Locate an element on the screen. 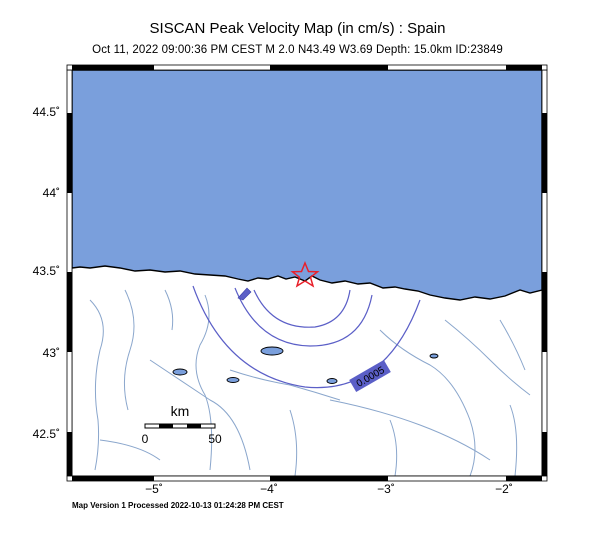 The width and height of the screenshot is (595, 546). star-icon is located at coordinates (305, 274).